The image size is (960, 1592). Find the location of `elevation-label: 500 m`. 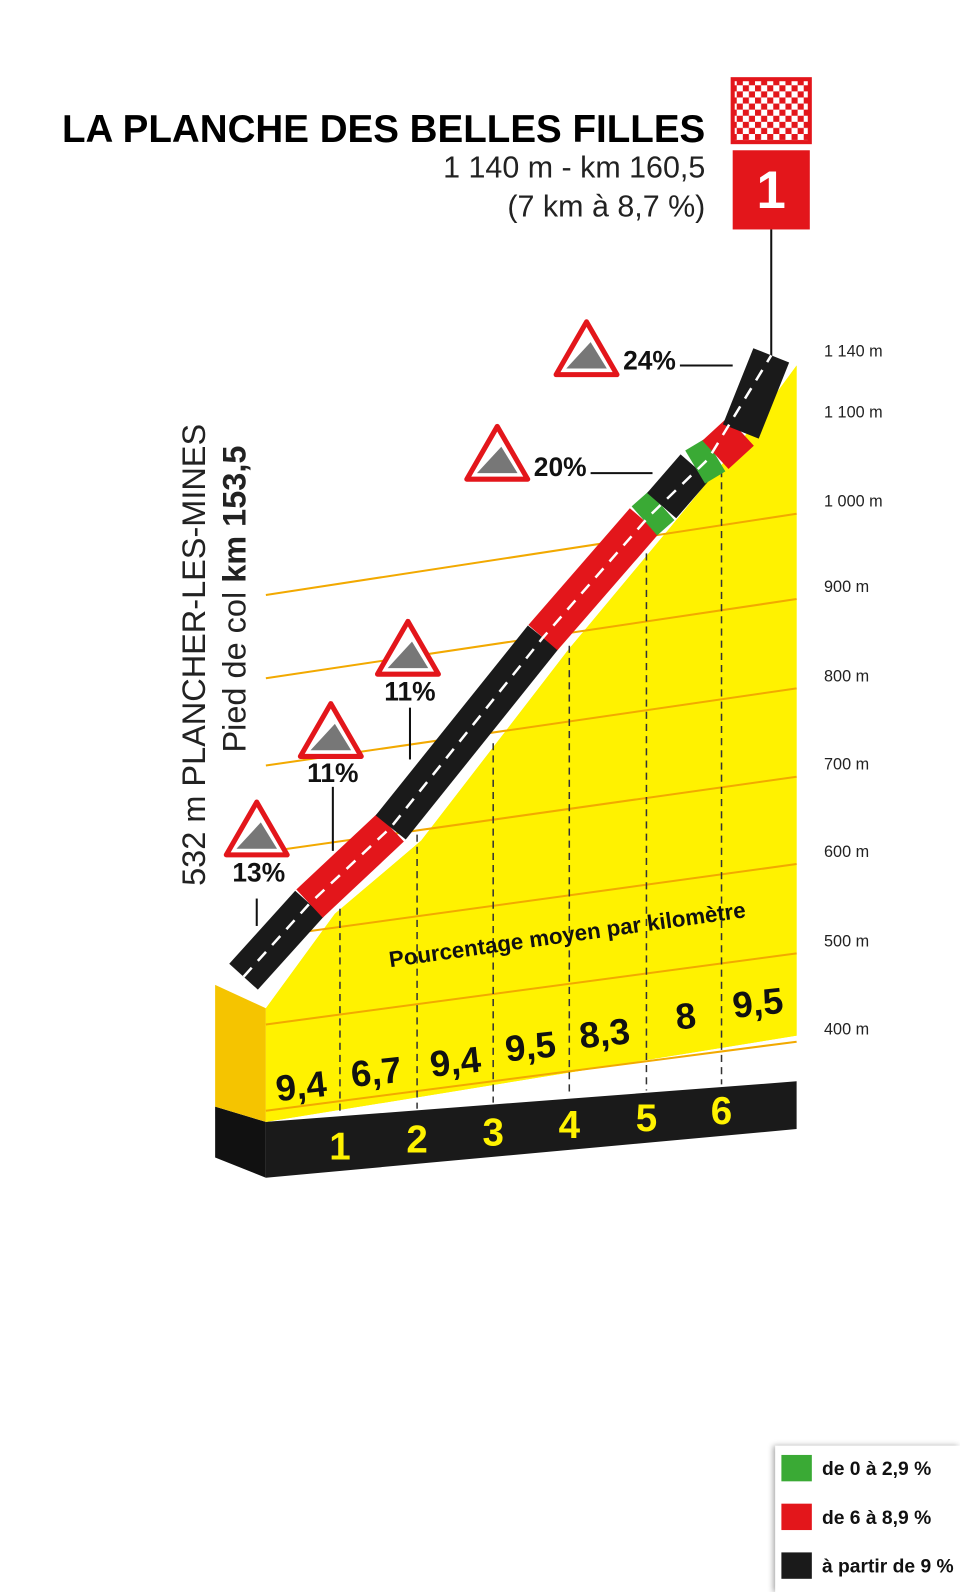

elevation-label: 500 m is located at coordinates (846, 941).